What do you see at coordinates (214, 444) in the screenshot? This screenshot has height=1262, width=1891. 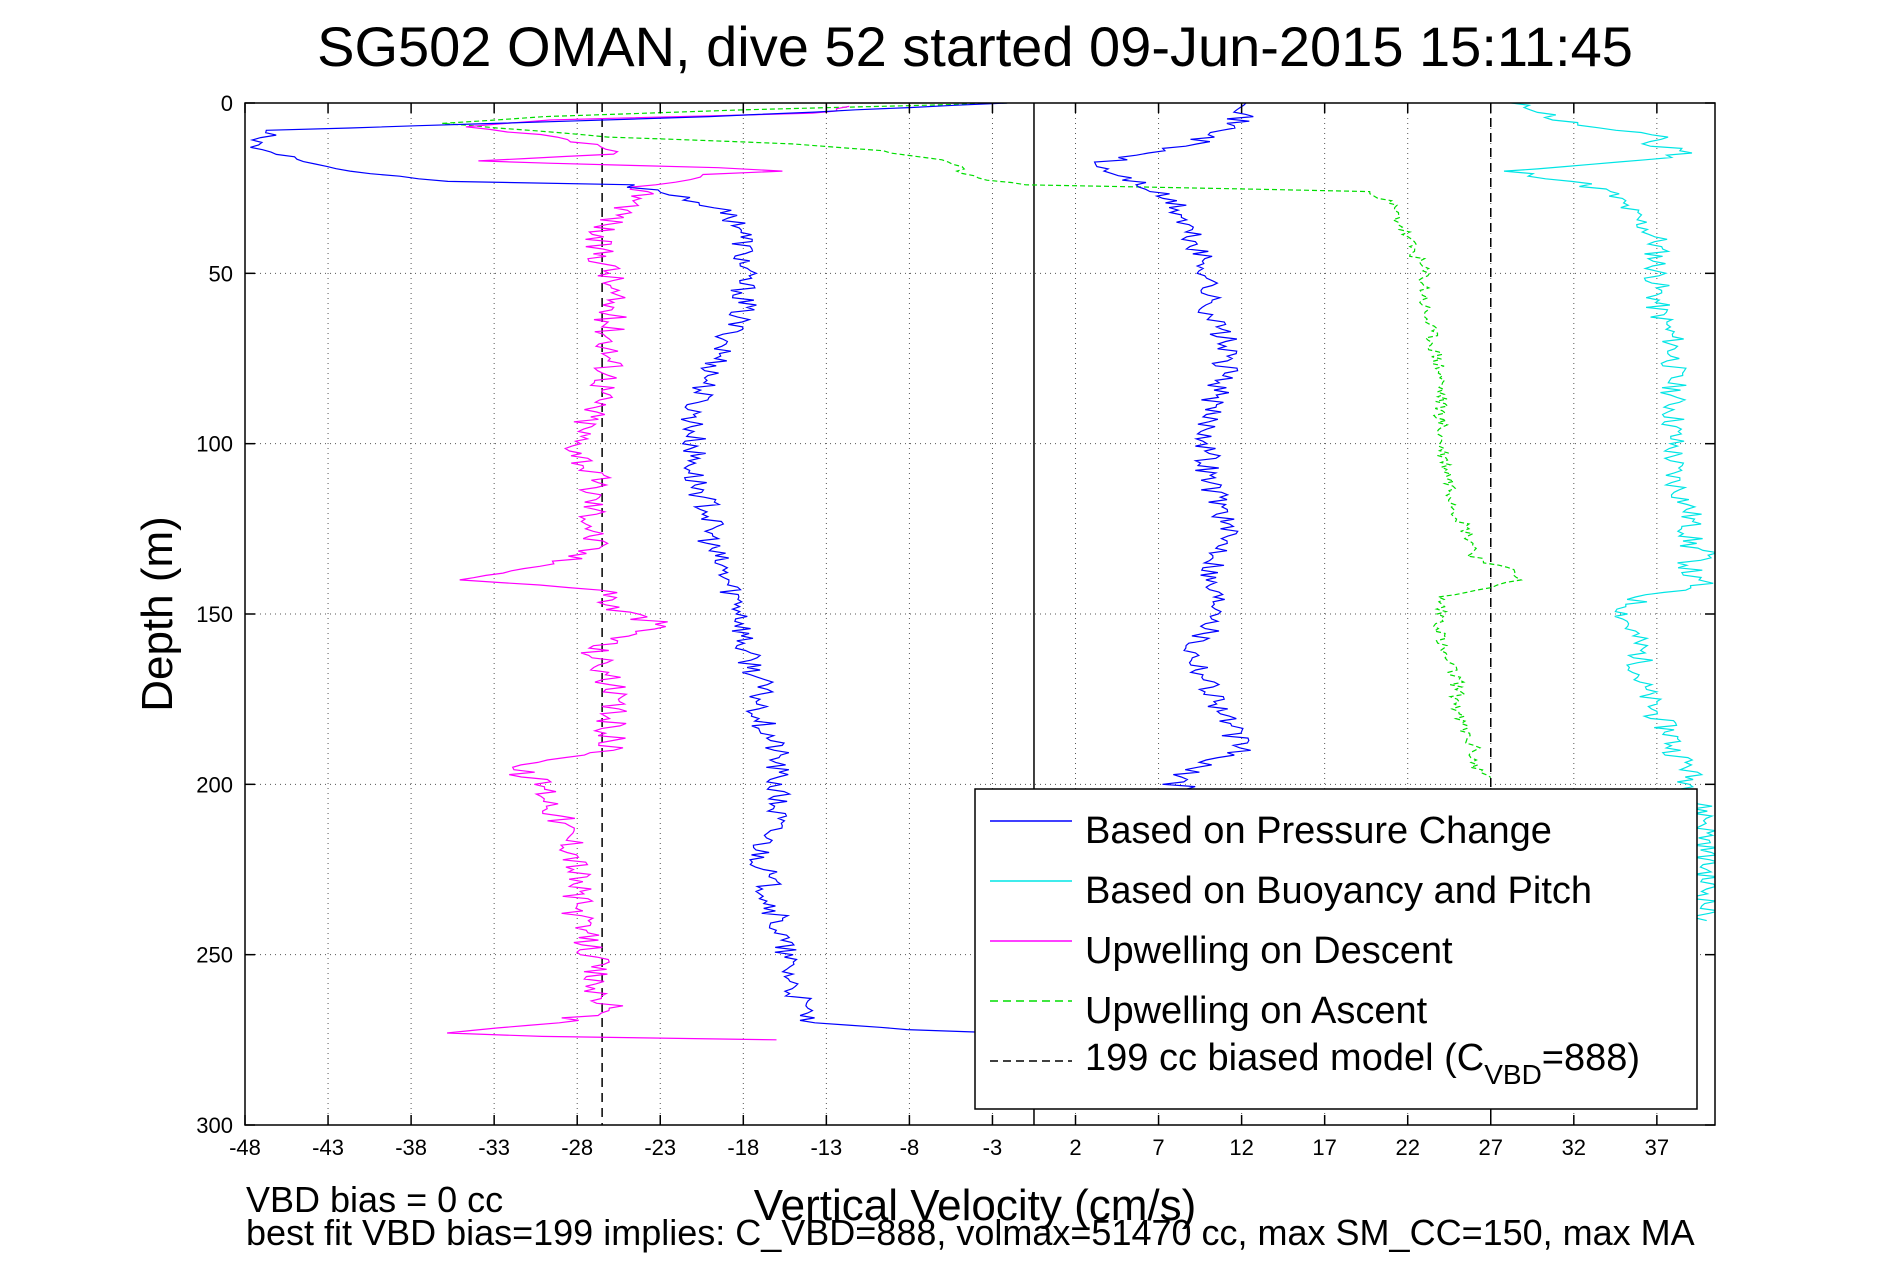 I see `y-tick-label: 100` at bounding box center [214, 444].